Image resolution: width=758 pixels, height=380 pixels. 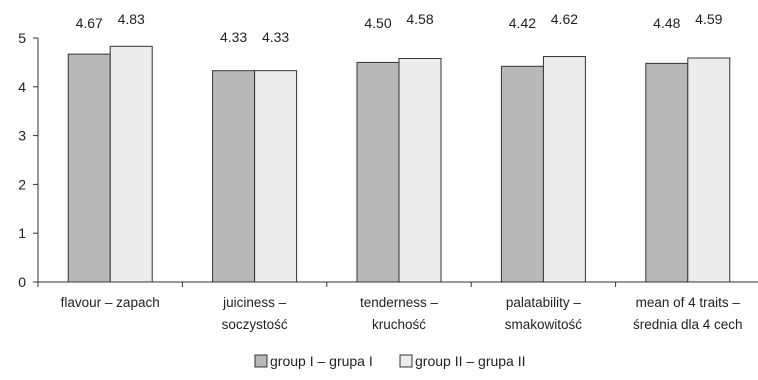 What do you see at coordinates (564, 19) in the screenshot?
I see `data-label: 4.62` at bounding box center [564, 19].